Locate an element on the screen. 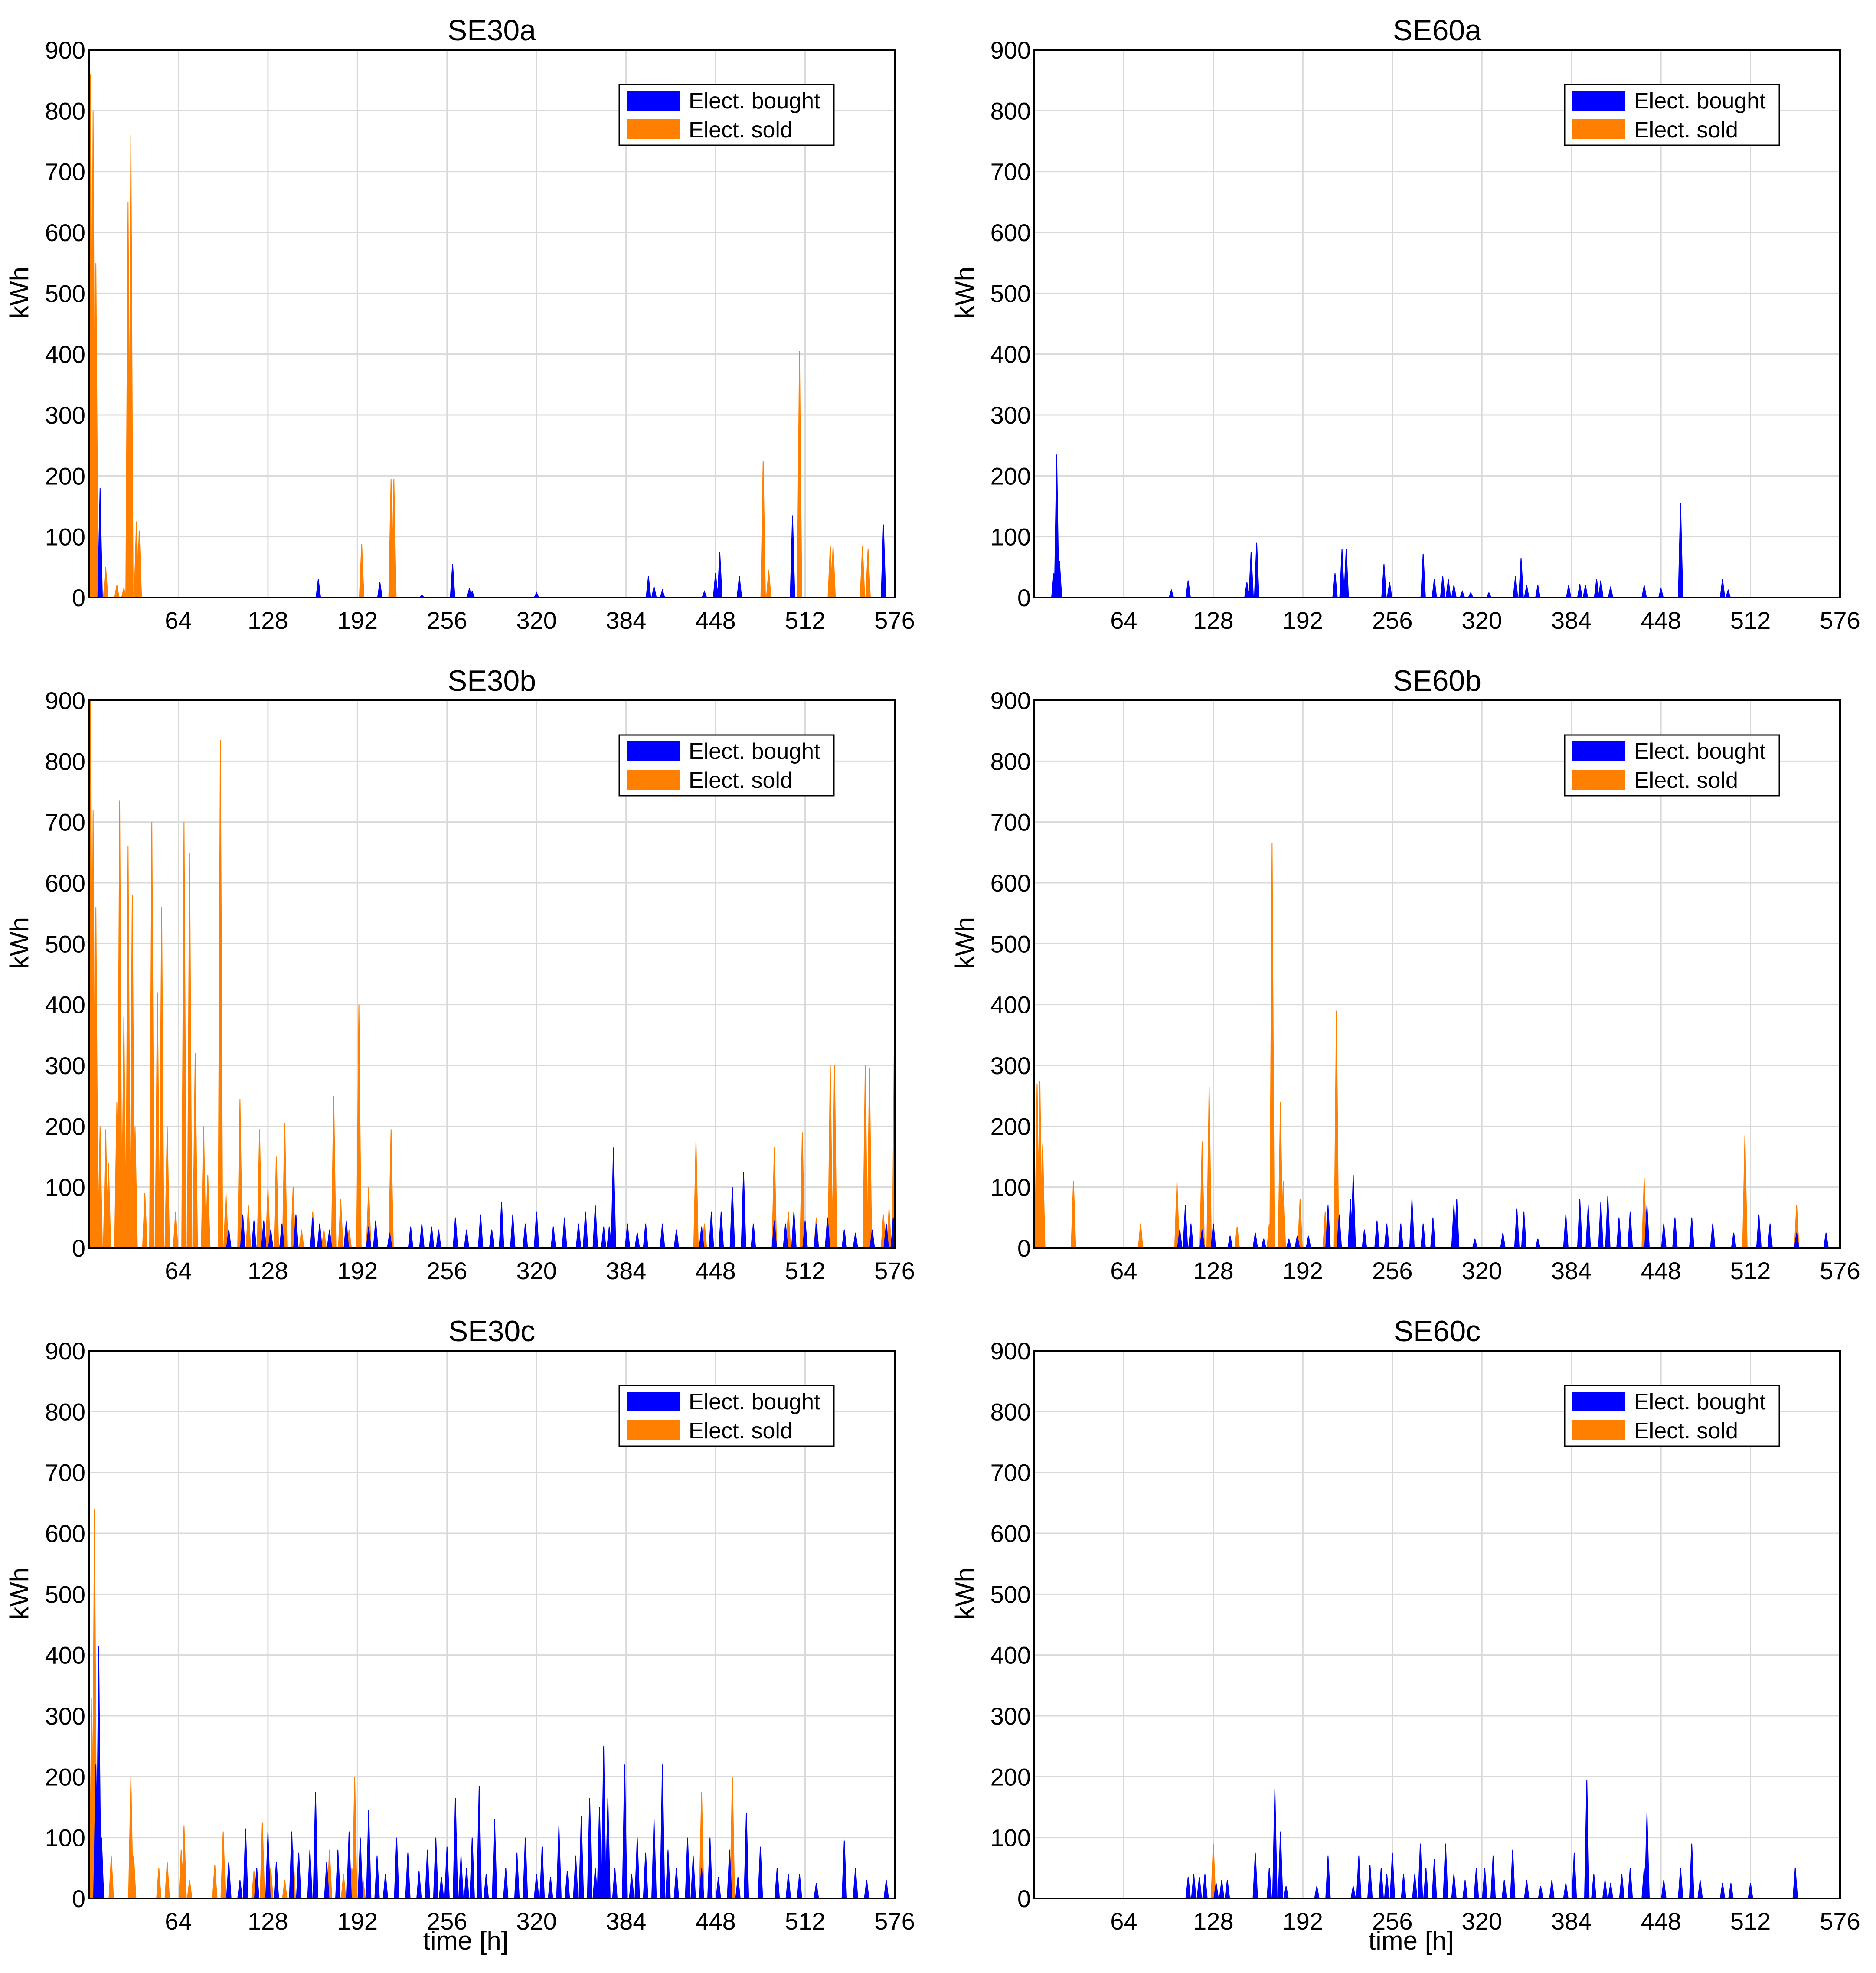 The image size is (1876, 1973). chart-title: SE30c is located at coordinates (491, 1331).